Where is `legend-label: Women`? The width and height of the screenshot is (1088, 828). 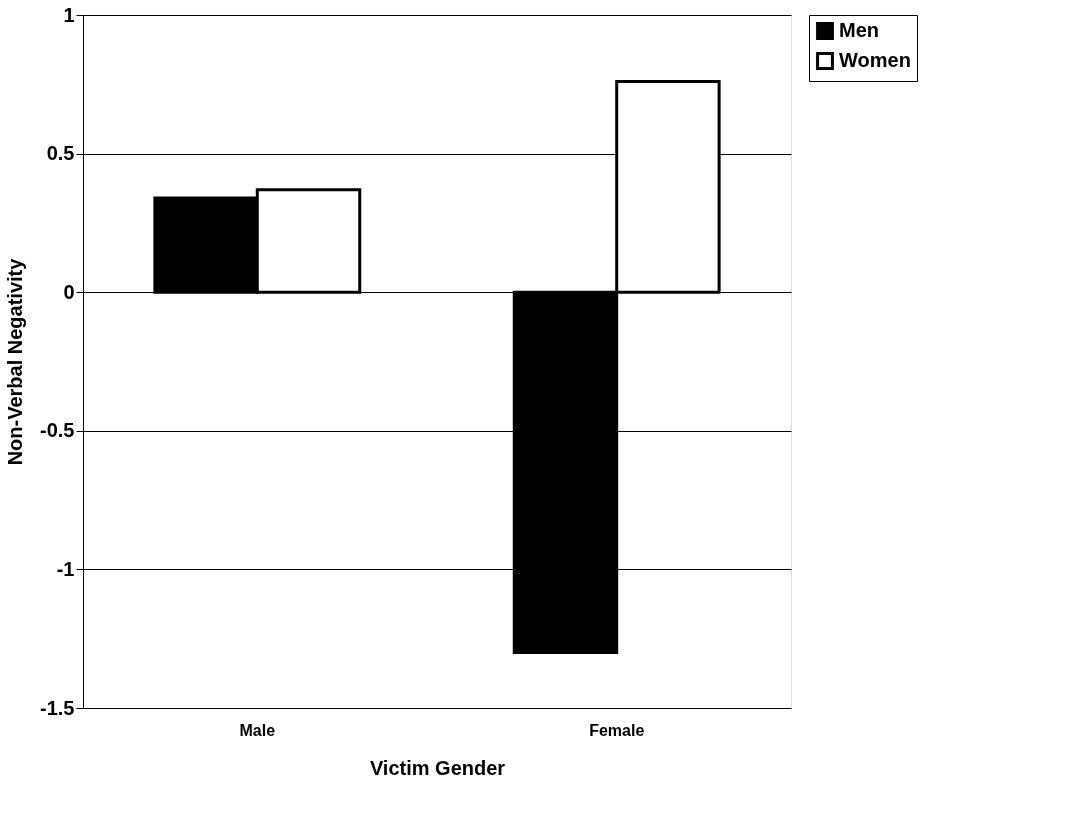 legend-label: Women is located at coordinates (875, 60).